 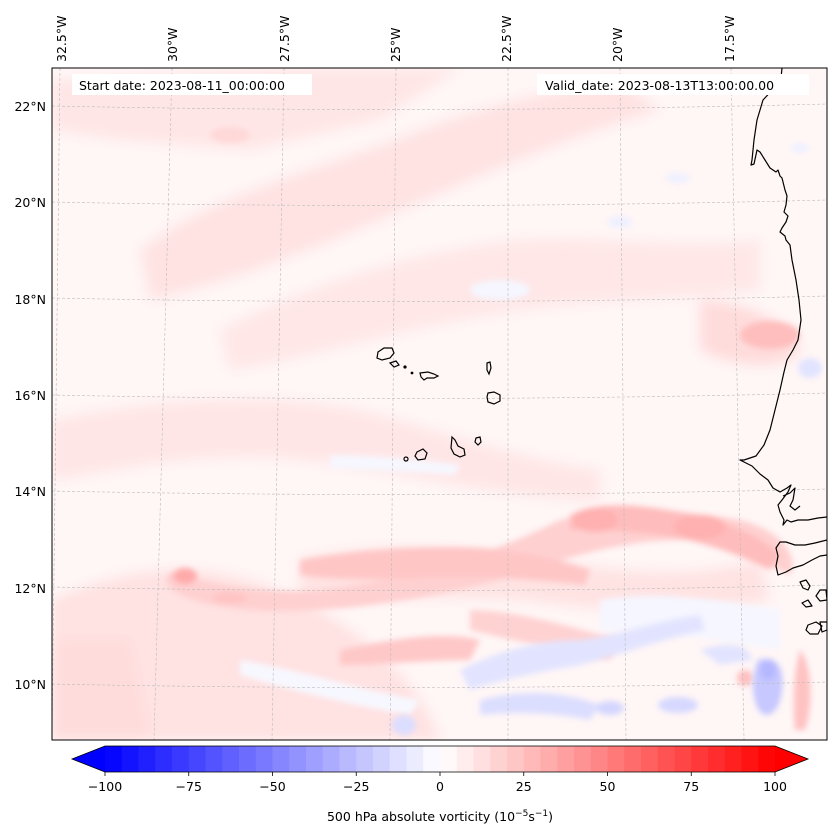 I want to click on parallel-22N, so click(x=439, y=106).